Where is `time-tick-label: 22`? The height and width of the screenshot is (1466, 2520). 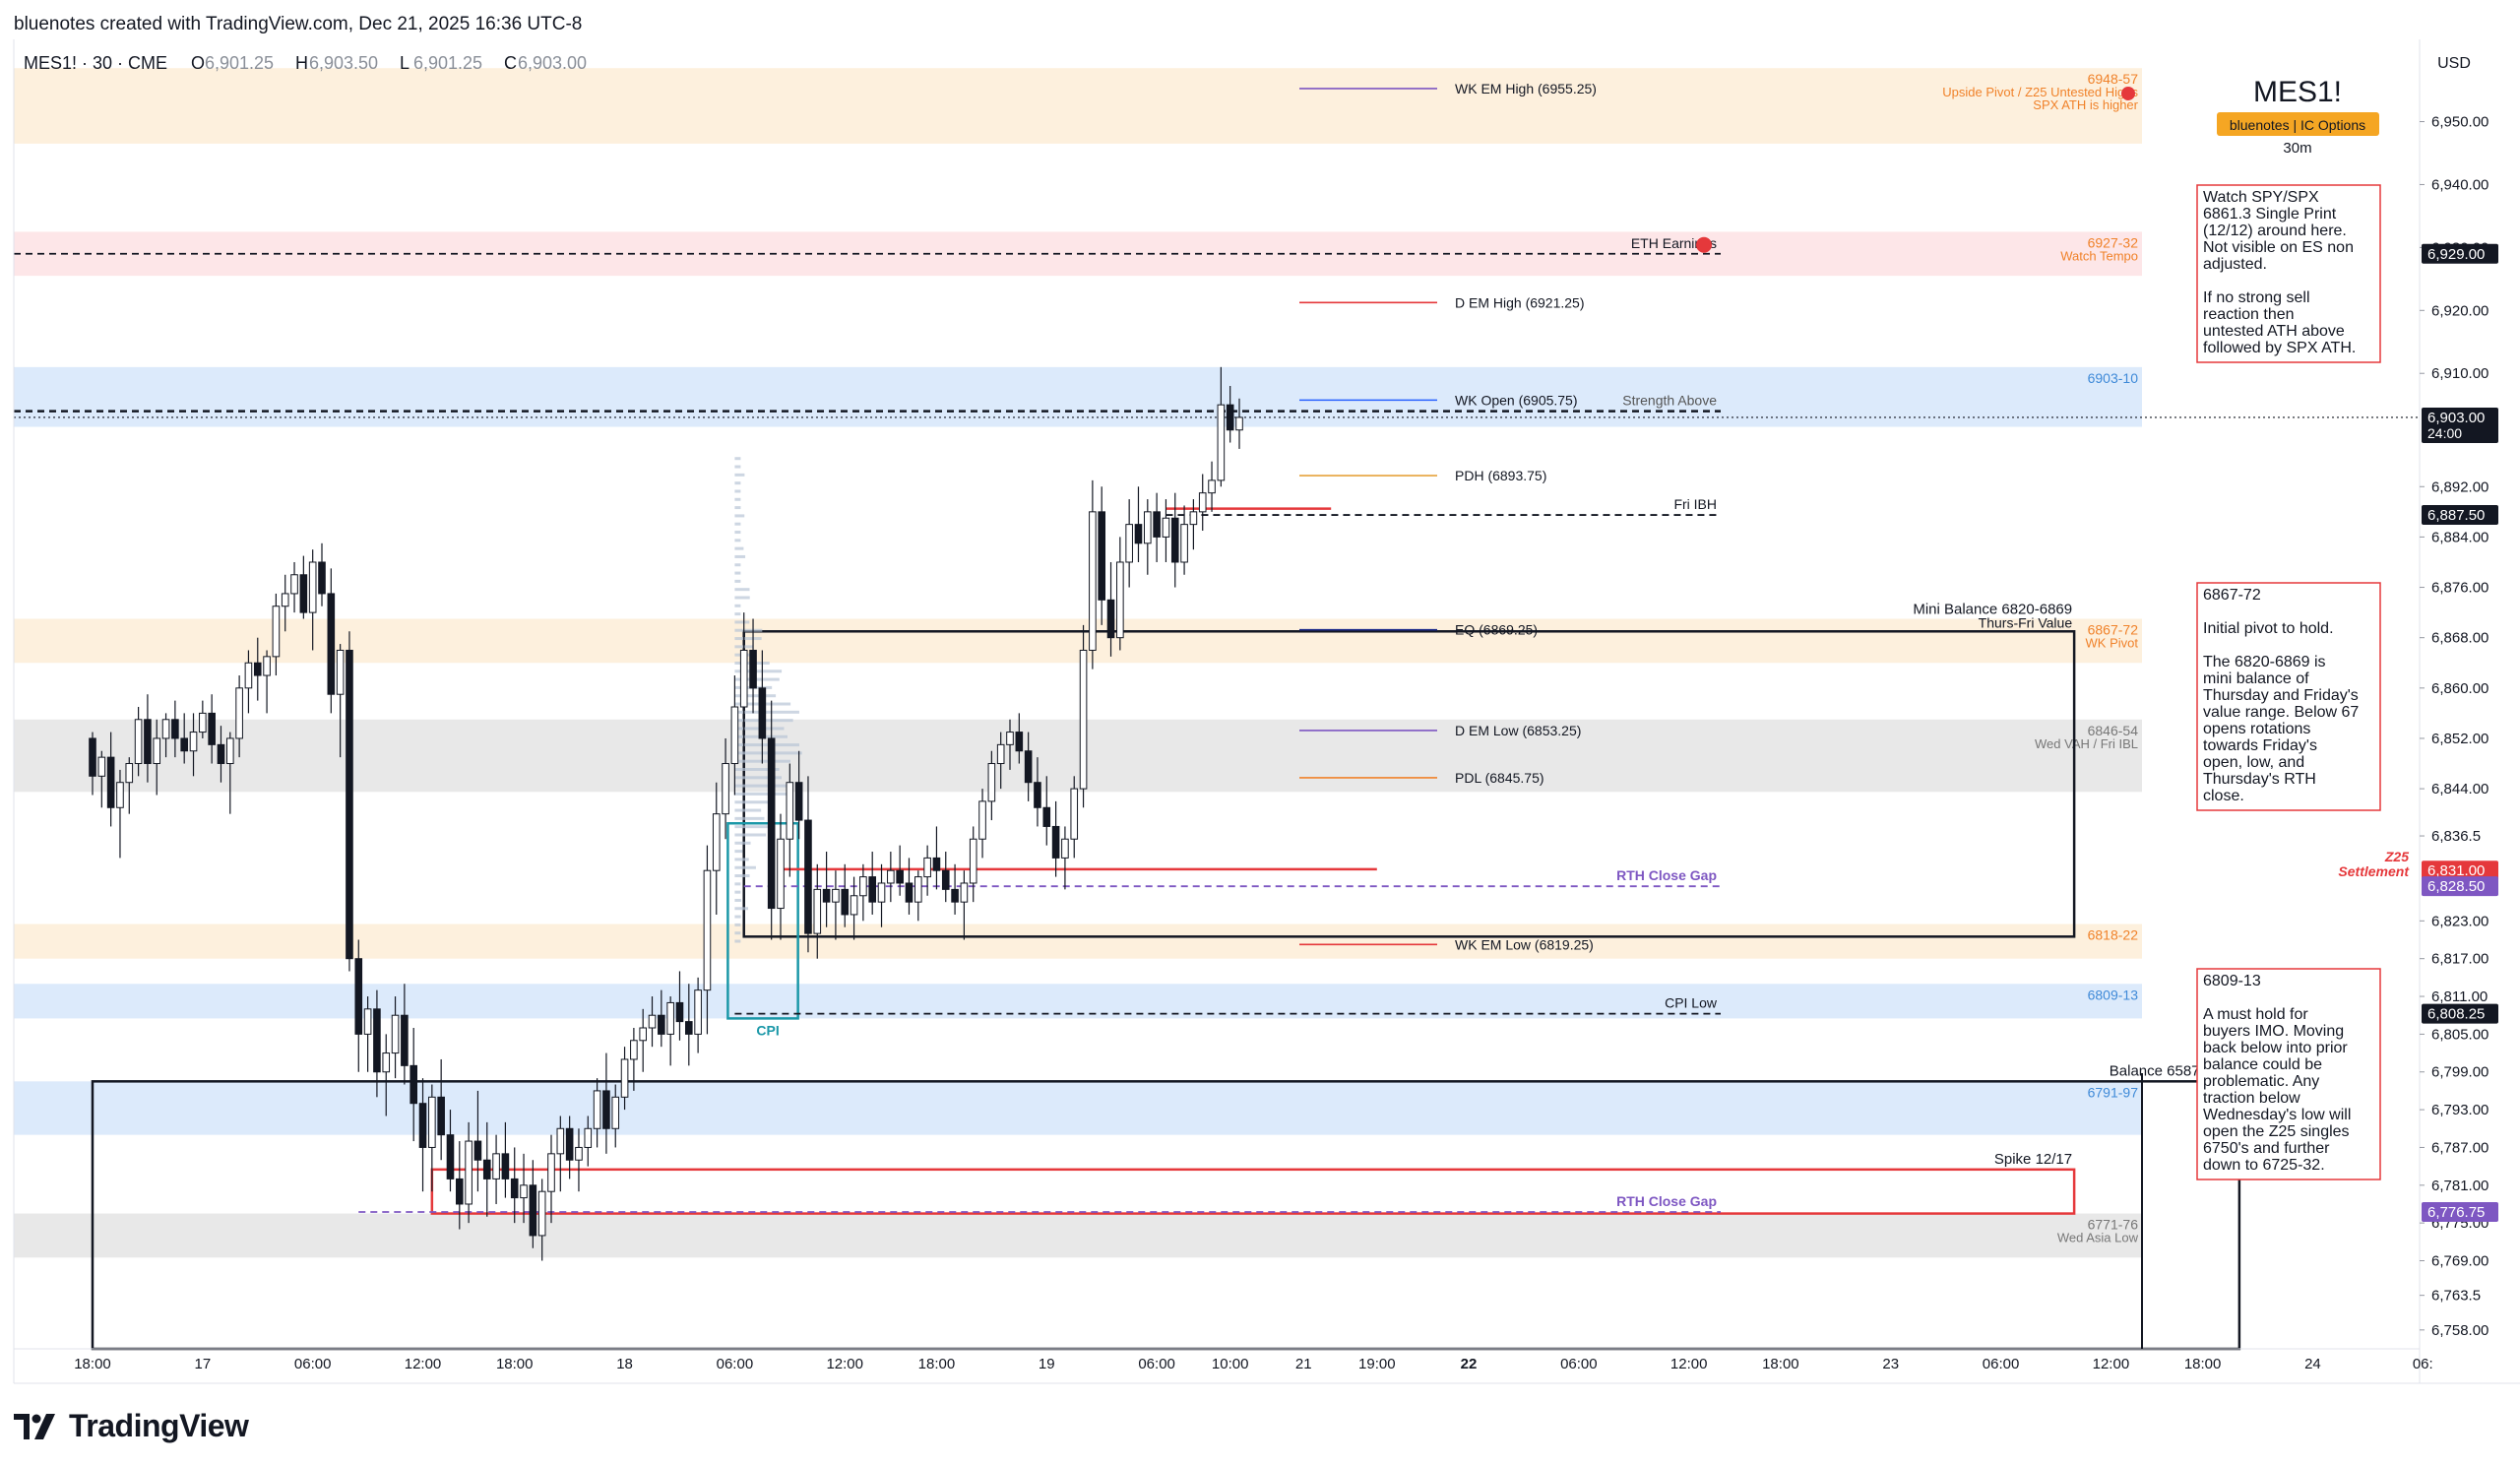 time-tick-label: 22 is located at coordinates (1469, 1364).